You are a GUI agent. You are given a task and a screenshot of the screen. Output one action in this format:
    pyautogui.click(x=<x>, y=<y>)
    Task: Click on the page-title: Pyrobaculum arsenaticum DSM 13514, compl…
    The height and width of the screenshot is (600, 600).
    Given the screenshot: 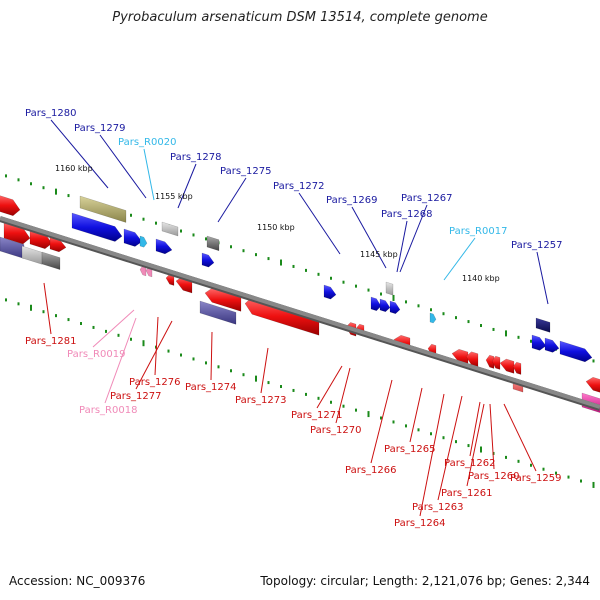 What is the action you would take?
    pyautogui.click(x=300, y=17)
    